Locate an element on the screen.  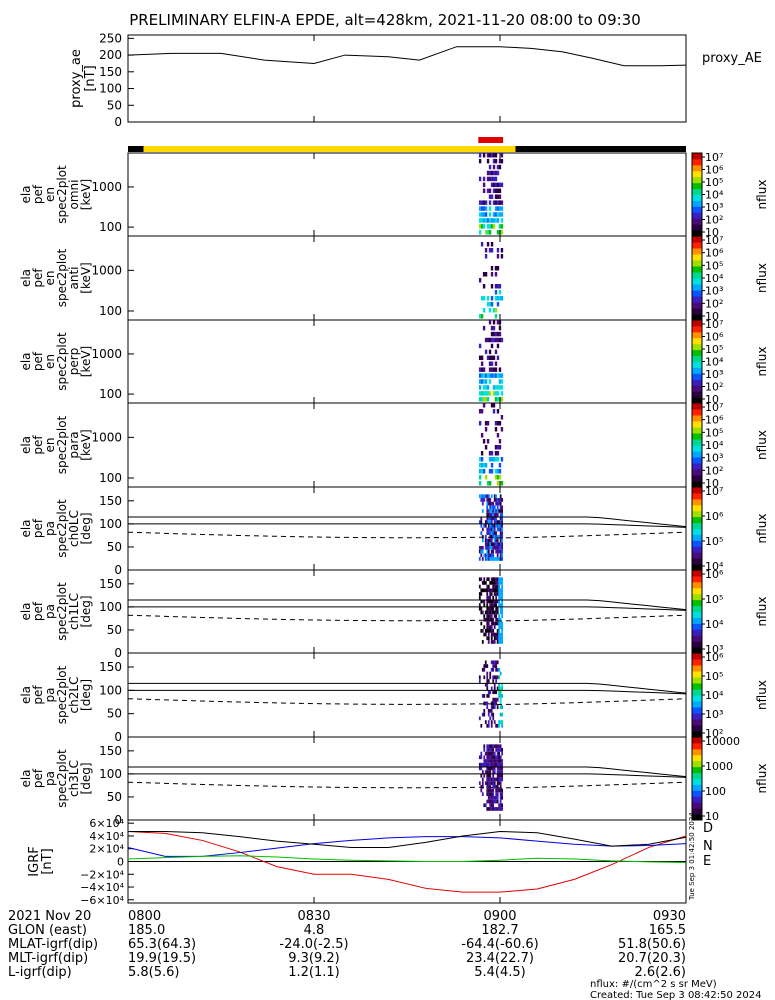
status-bar-yellow is located at coordinates (329, 149).